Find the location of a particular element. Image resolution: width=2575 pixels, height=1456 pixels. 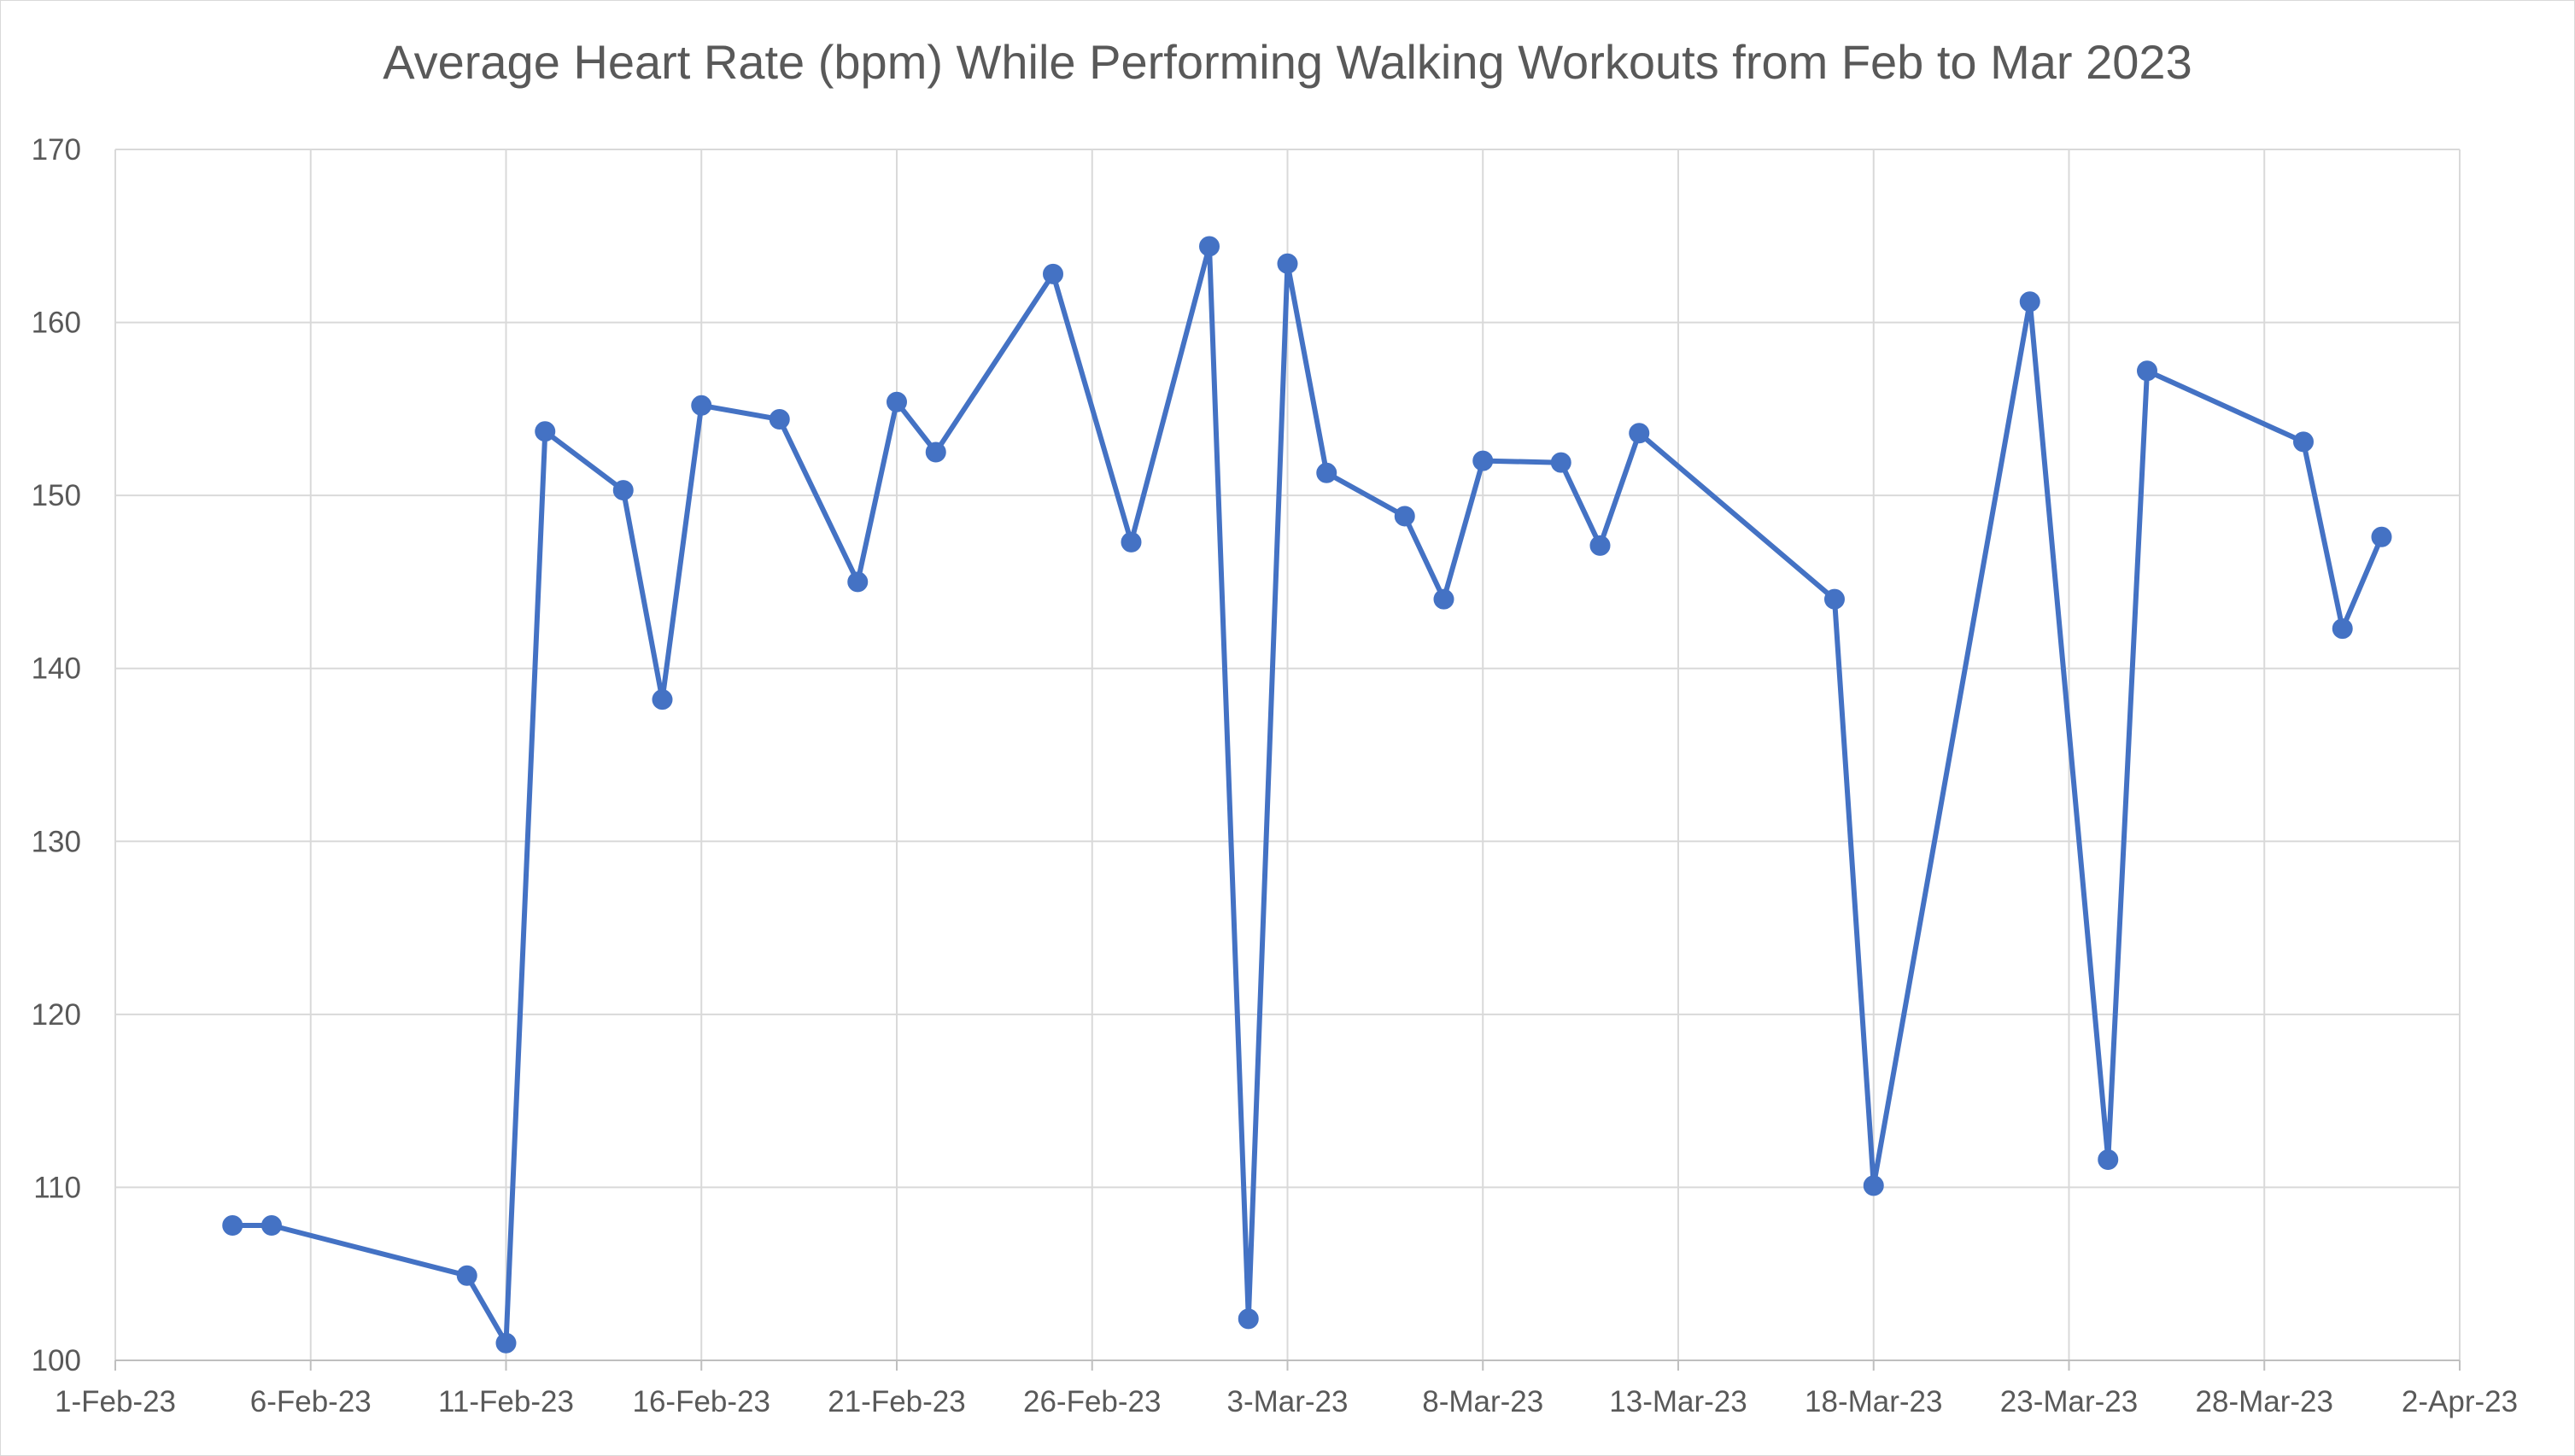

x-tick-label: 18-Mar-23 is located at coordinates (1873, 1402).